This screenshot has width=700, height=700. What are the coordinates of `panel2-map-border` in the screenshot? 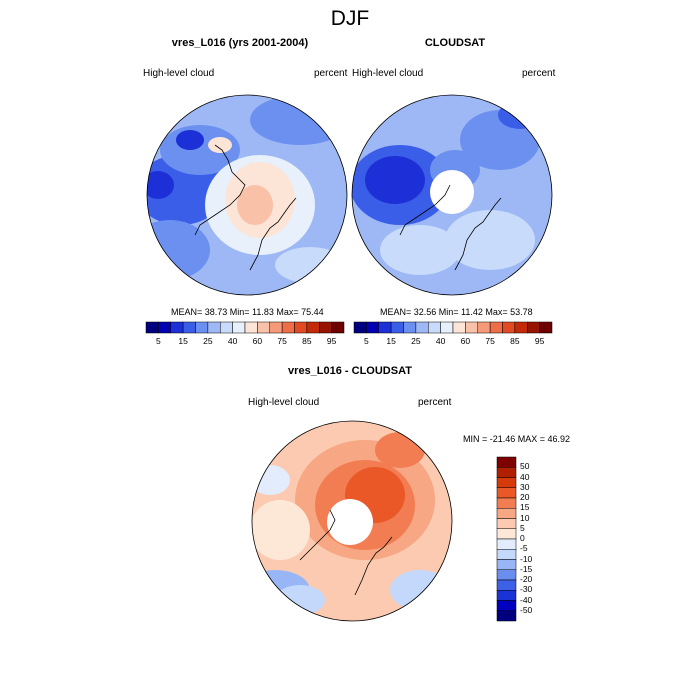 It's located at (452, 195).